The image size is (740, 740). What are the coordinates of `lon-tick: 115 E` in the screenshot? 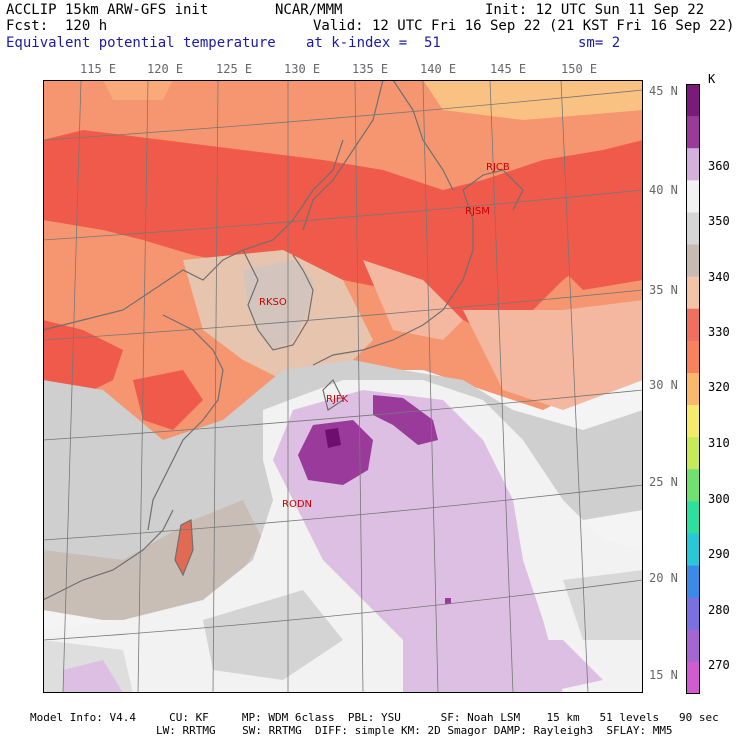 It's located at (98, 69).